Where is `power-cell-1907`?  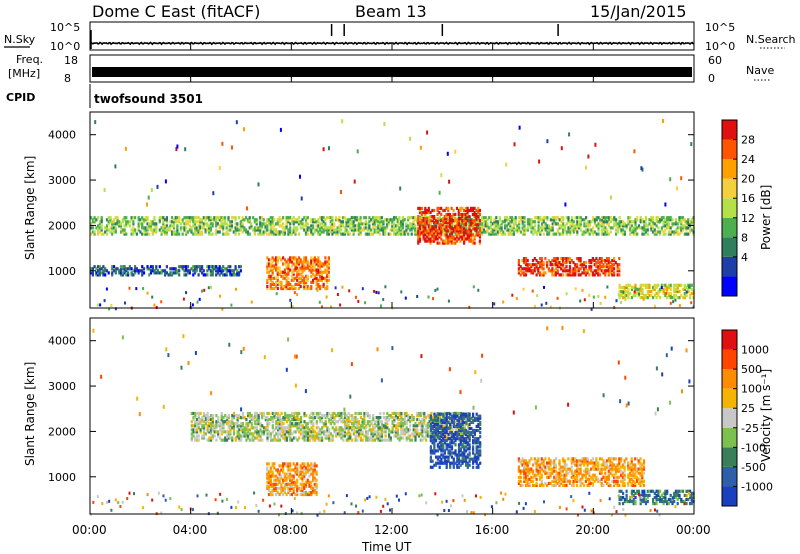 power-cell-1907 is located at coordinates (267, 264).